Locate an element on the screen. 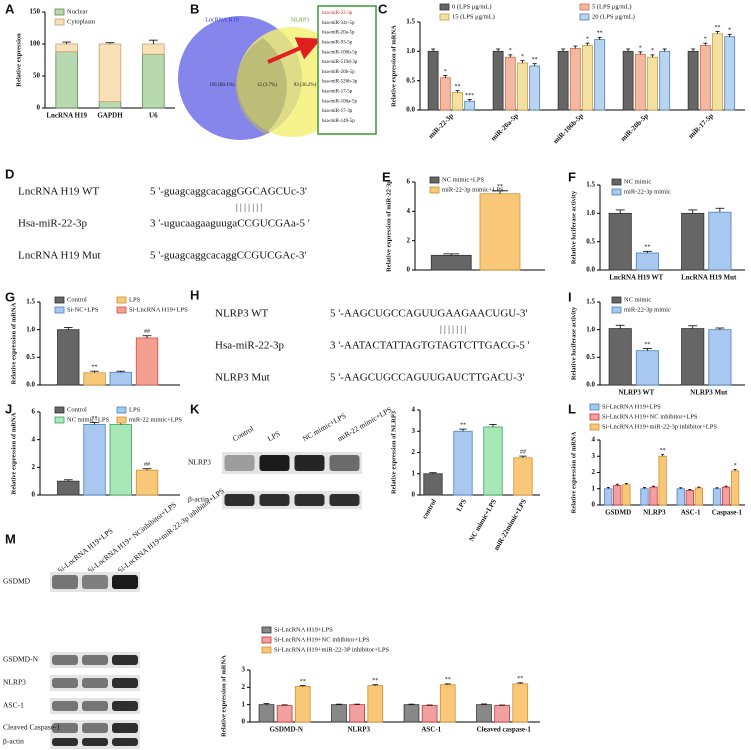 The width and height of the screenshot is (751, 750). legend-label: NC mimic+LPS is located at coordinates (463, 179).